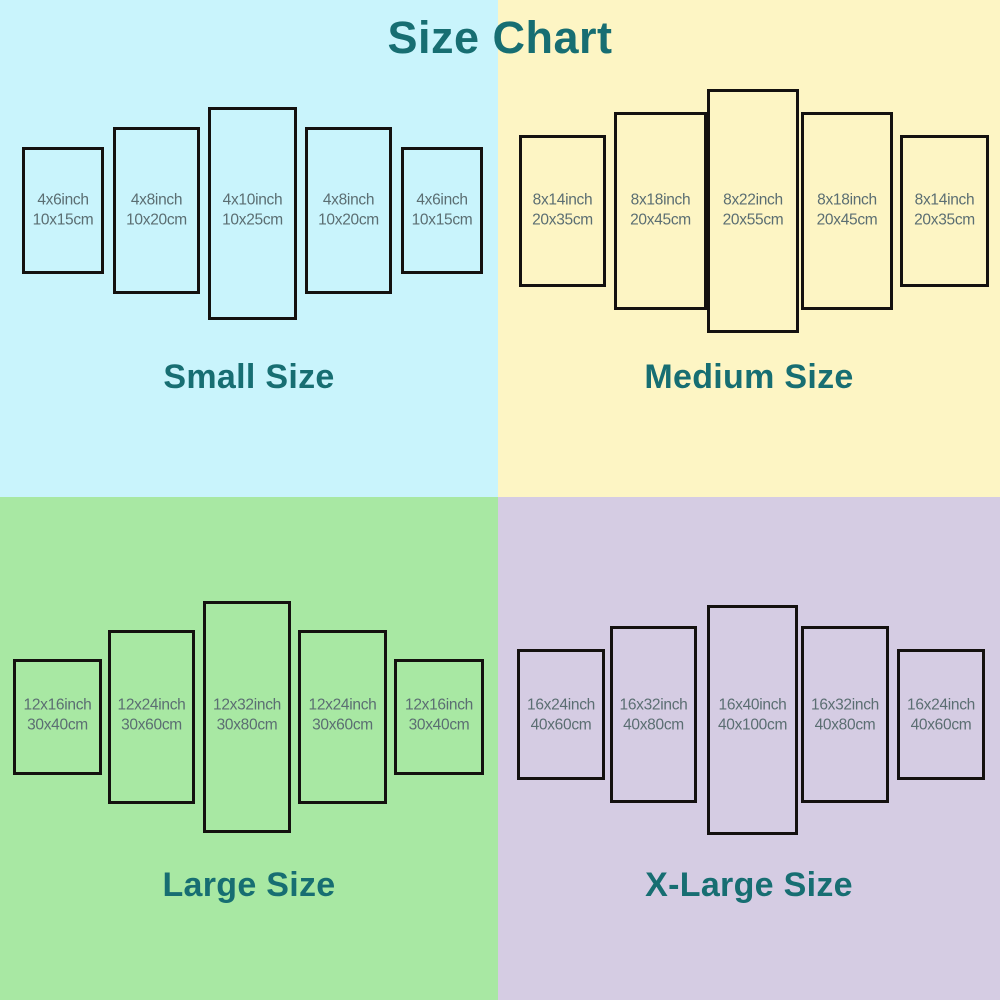 The image size is (1000, 1000). What do you see at coordinates (249, 885) in the screenshot?
I see `section-caption-large: Large Size` at bounding box center [249, 885].